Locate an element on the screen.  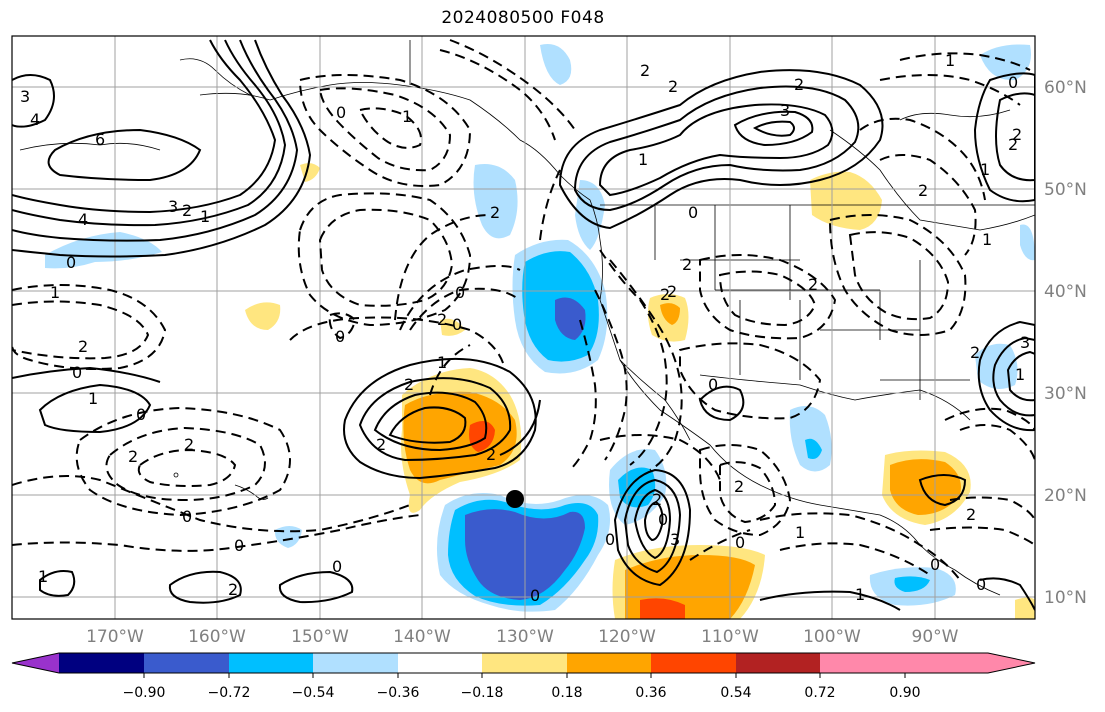
lon-label: 130°W is located at coordinates (525, 637).